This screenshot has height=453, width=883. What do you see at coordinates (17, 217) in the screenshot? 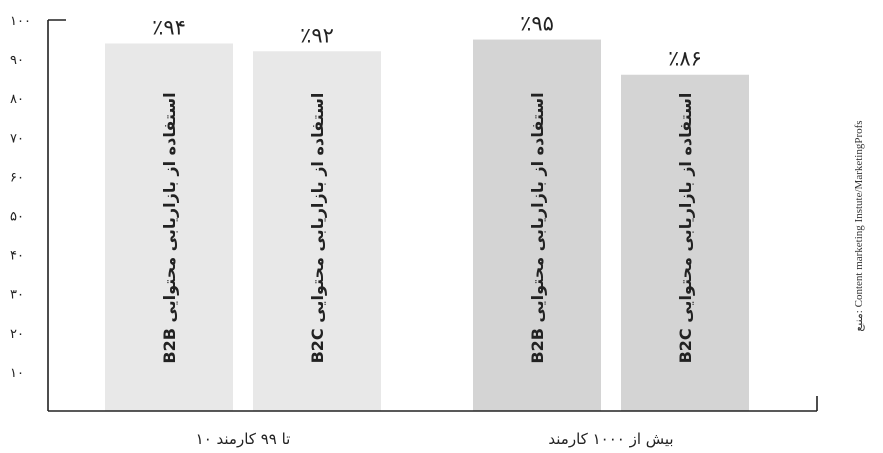
I see `y-tick-label: ۵۰` at bounding box center [17, 217].